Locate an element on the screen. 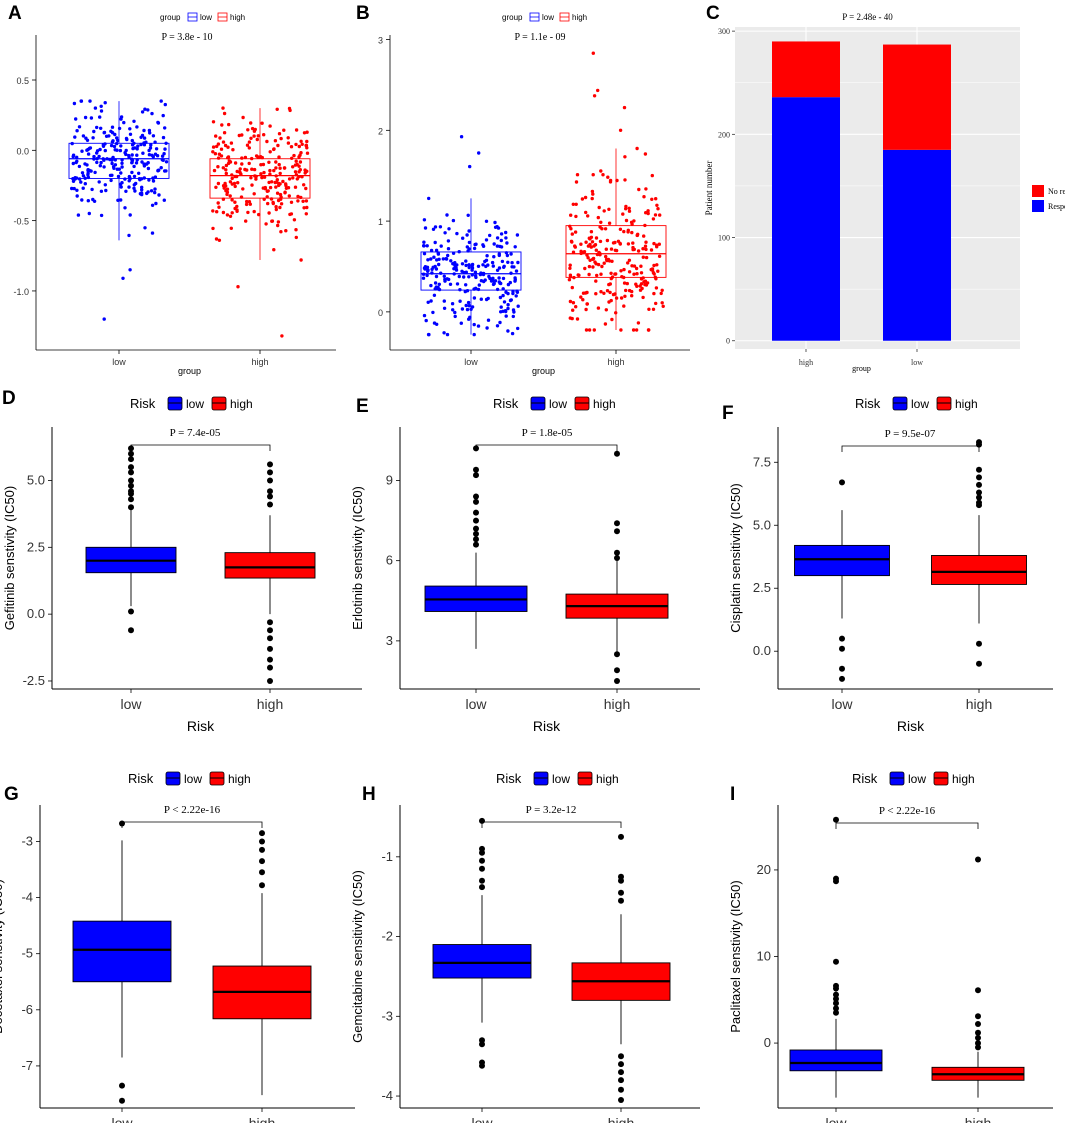  x-tick-label: high is located at coordinates (262, 1119).